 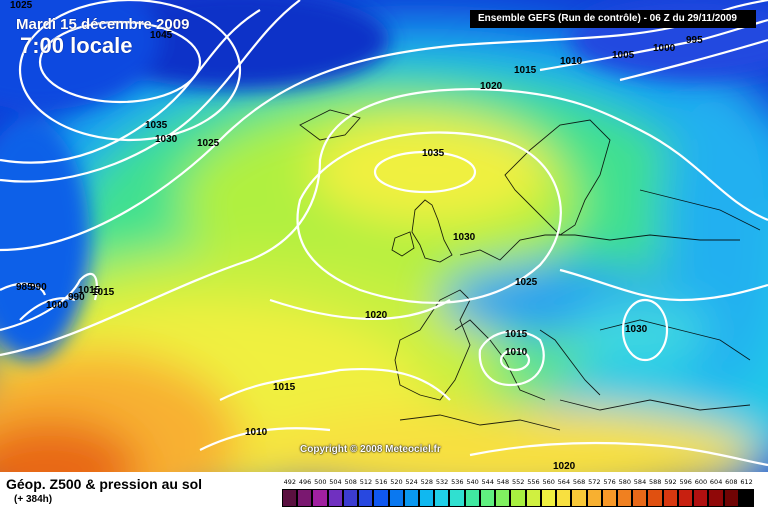 What do you see at coordinates (366, 482) in the screenshot?
I see `legend-value: 512` at bounding box center [366, 482].